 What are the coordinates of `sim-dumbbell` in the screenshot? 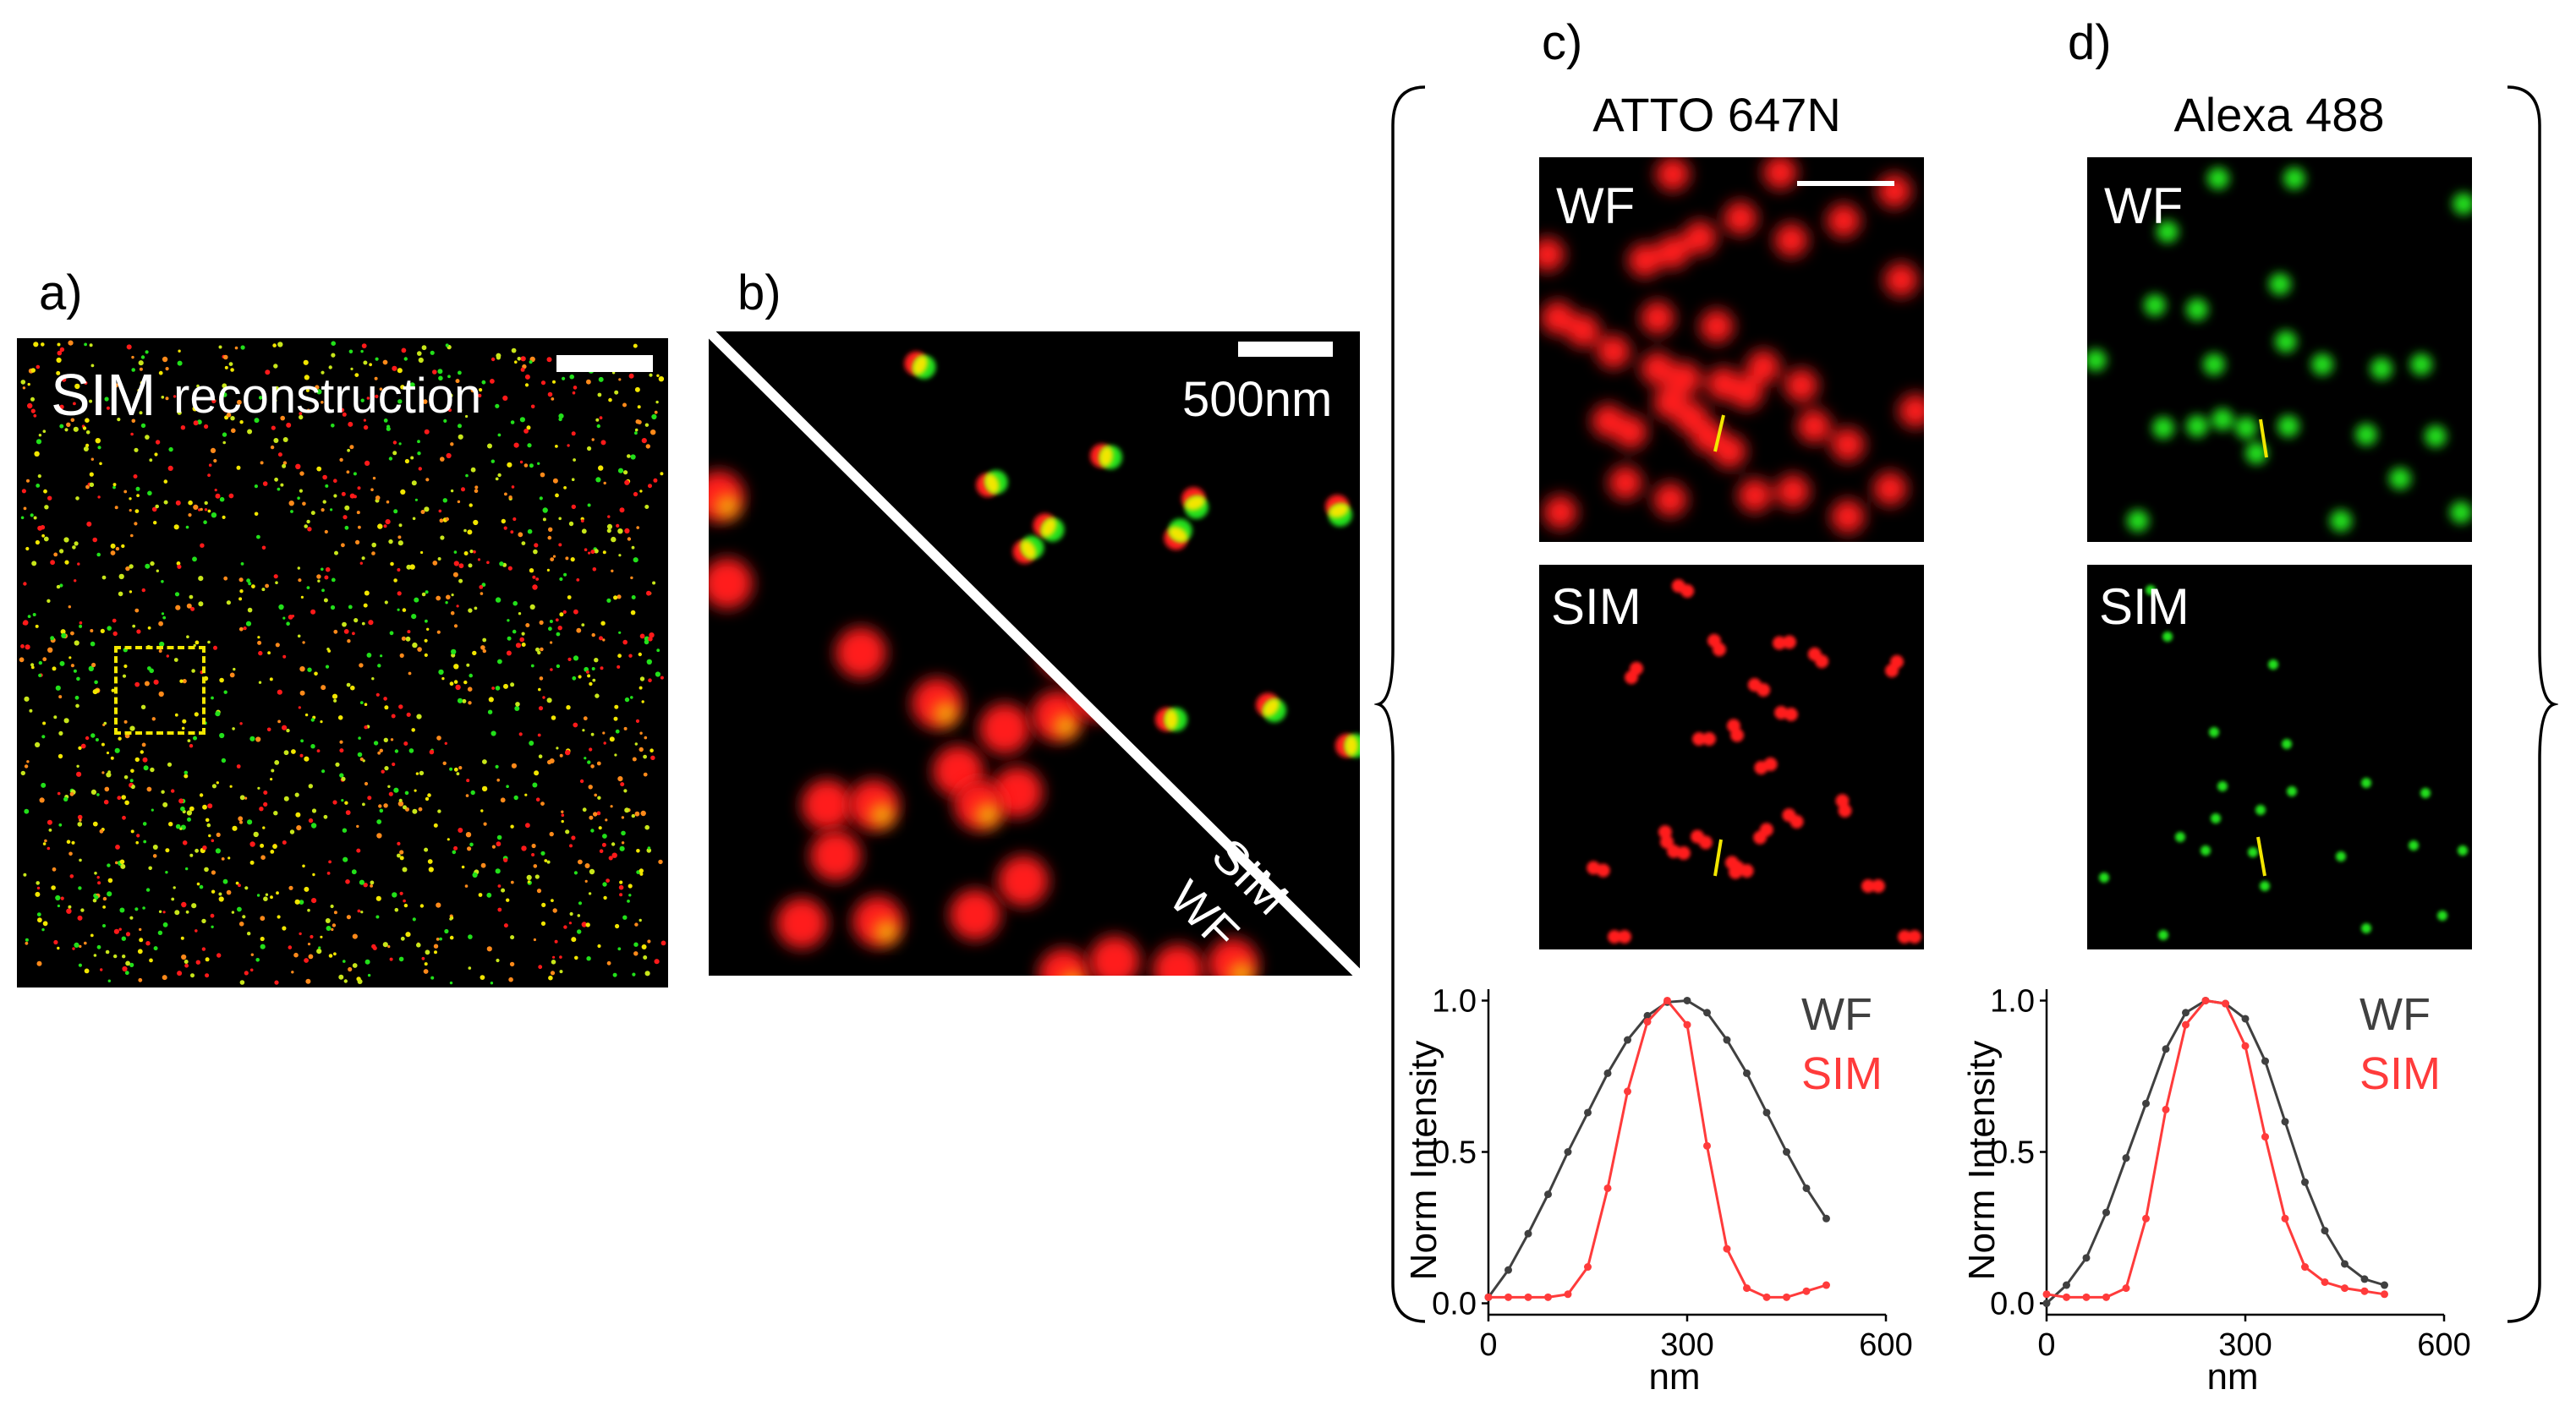 It's located at (1195, 503).